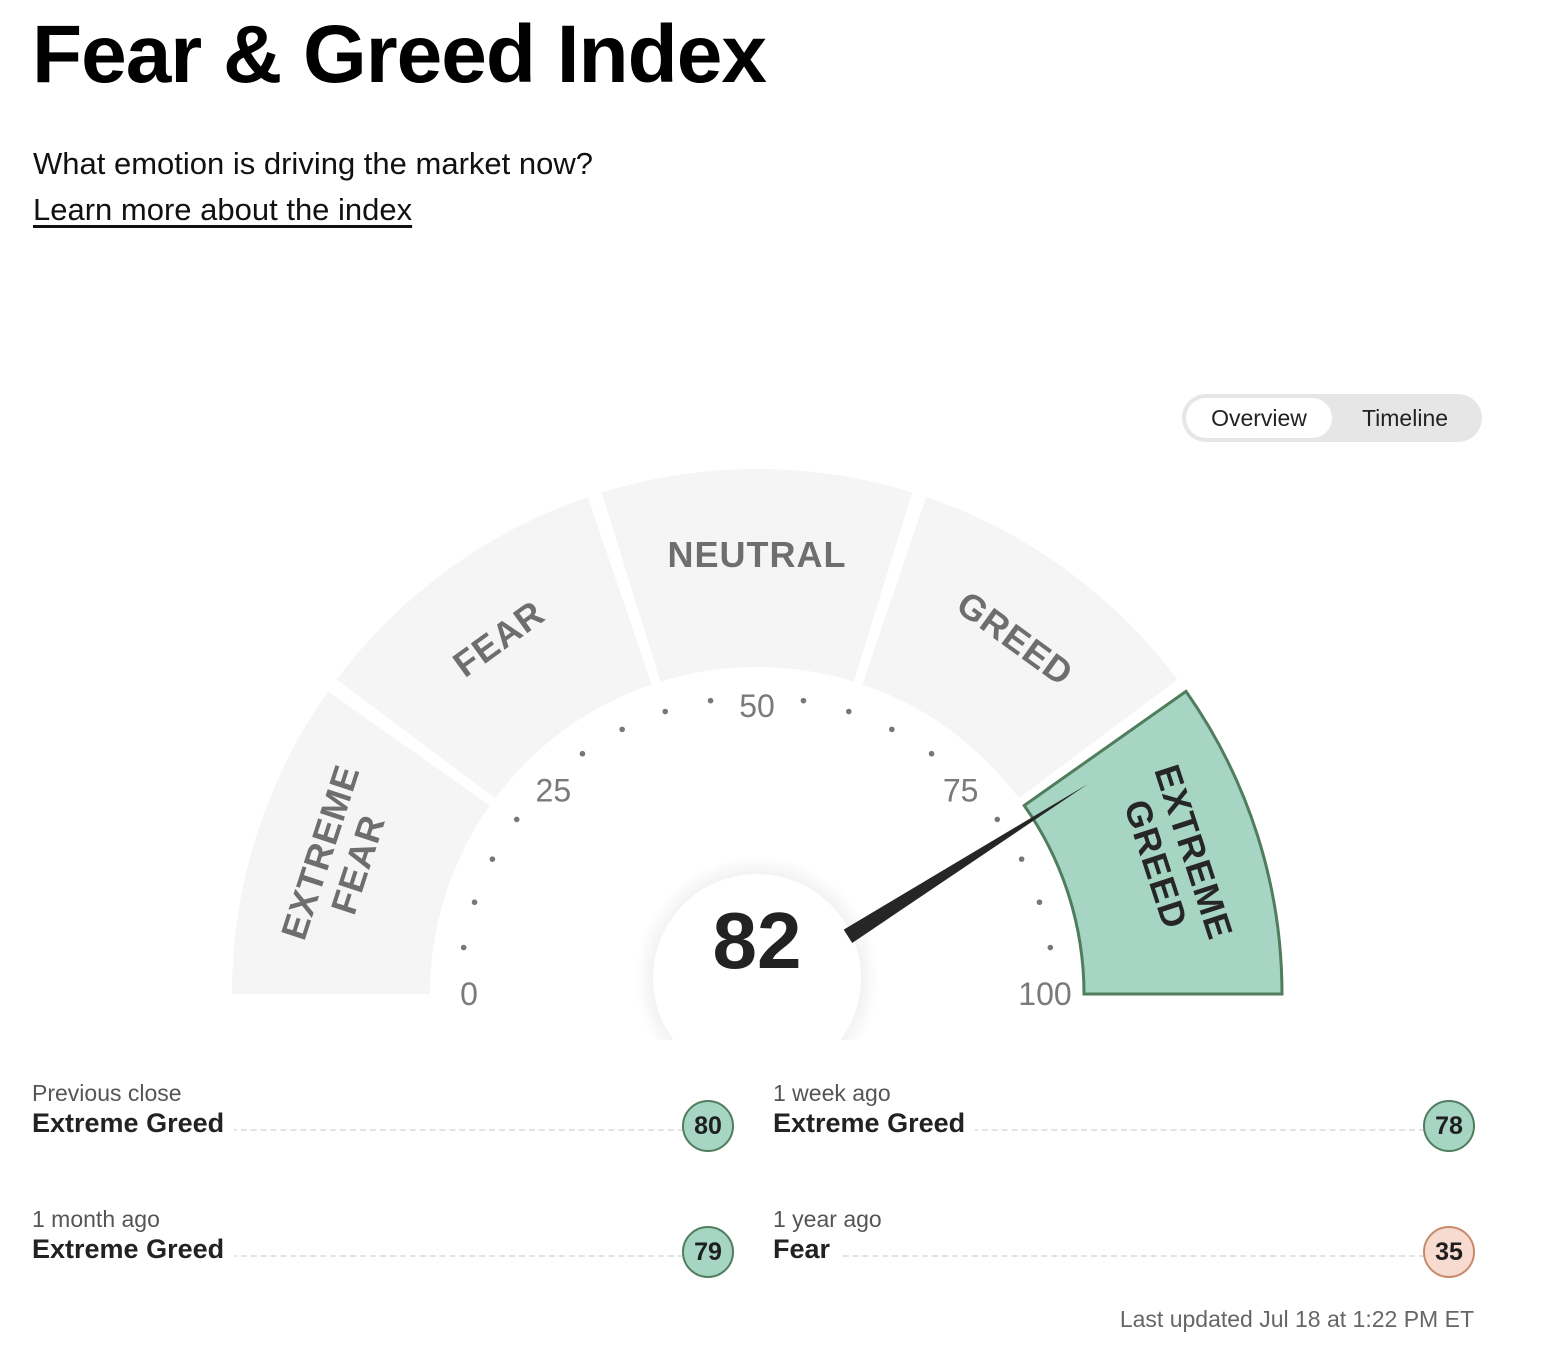 The height and width of the screenshot is (1356, 1560). What do you see at coordinates (708, 1126) in the screenshot?
I see `history-score-badge: 80` at bounding box center [708, 1126].